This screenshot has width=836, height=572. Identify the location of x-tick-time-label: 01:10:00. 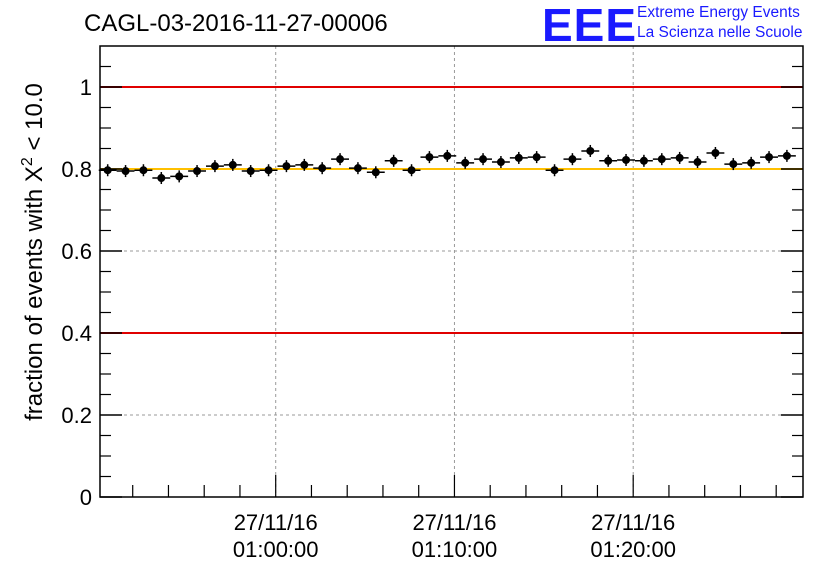
(455, 549).